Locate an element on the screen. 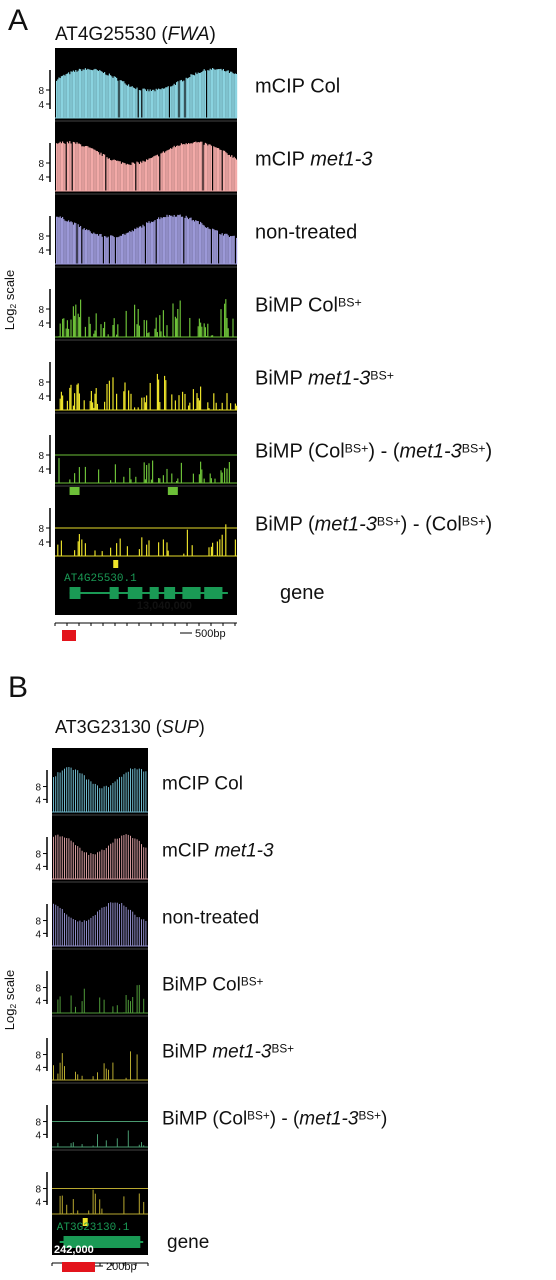 The width and height of the screenshot is (556, 1280). gene-exon is located at coordinates (191, 593).